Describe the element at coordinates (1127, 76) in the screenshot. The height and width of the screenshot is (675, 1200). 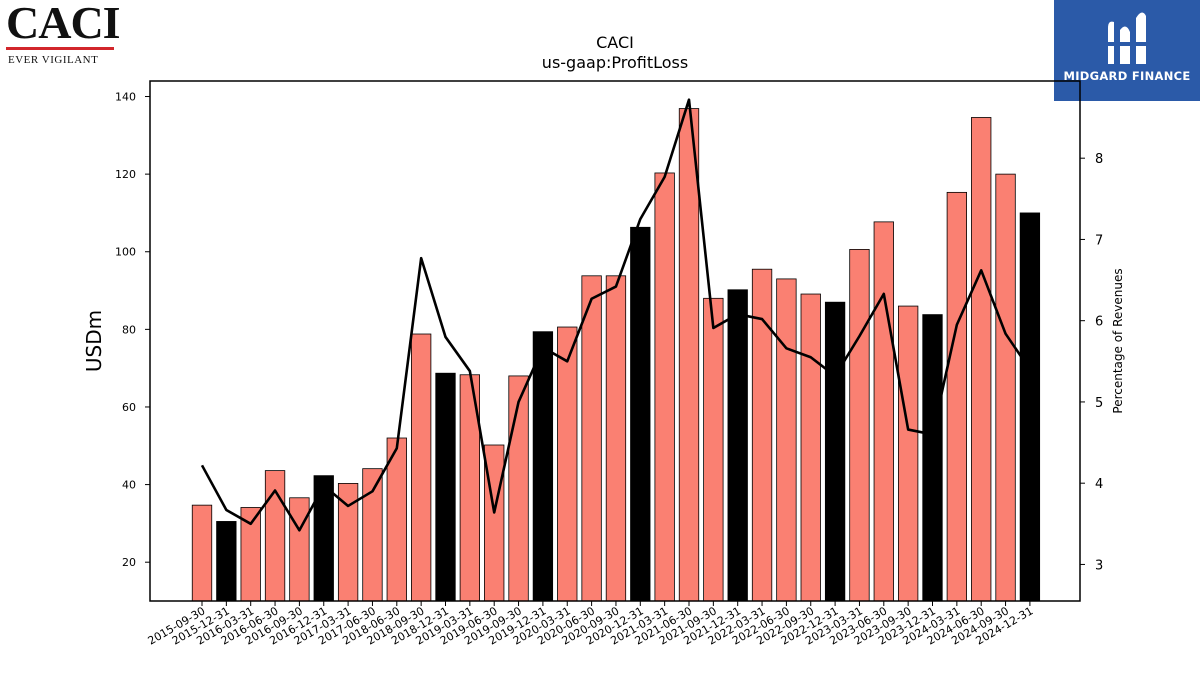
I see `midgard-logo-text: MIDGARD FINANCE` at that location.